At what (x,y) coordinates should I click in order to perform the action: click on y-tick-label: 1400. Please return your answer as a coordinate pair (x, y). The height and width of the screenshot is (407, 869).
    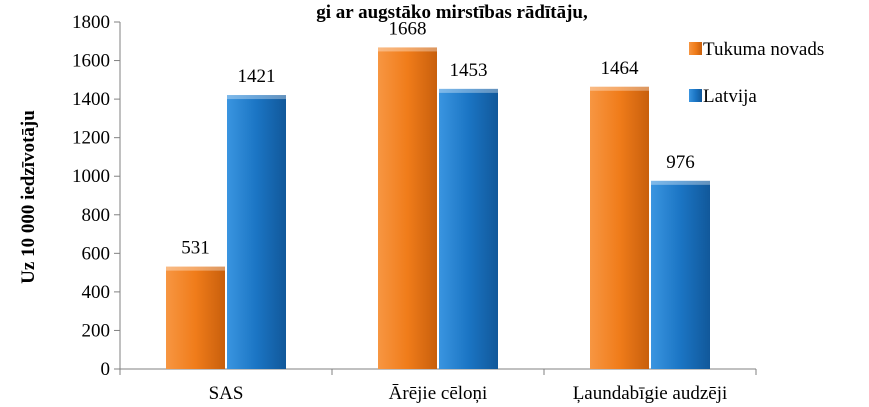
    Looking at the image, I should click on (91, 99).